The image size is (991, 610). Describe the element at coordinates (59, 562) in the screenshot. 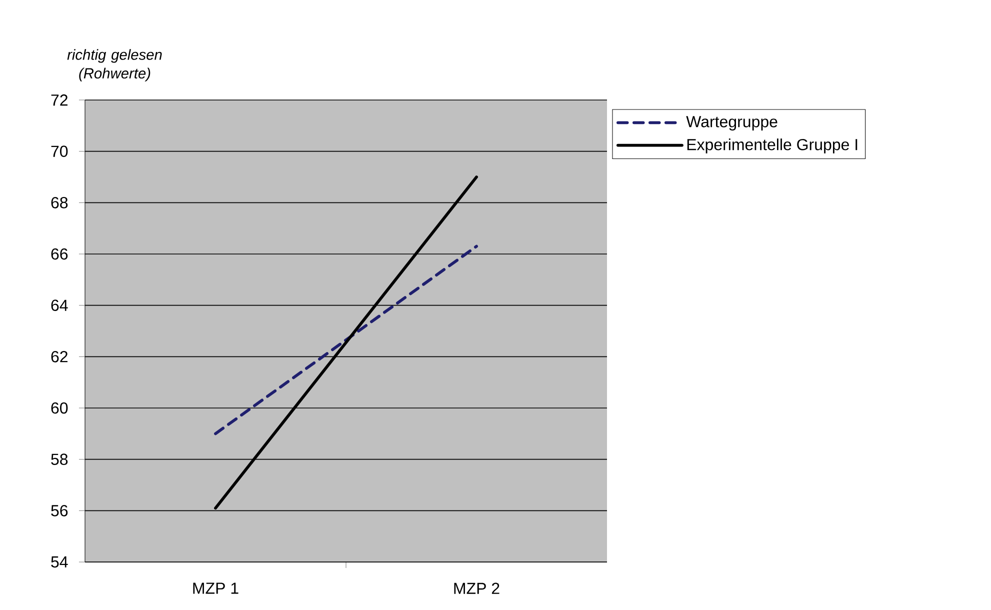

I see `y-tick-label: 54` at that location.